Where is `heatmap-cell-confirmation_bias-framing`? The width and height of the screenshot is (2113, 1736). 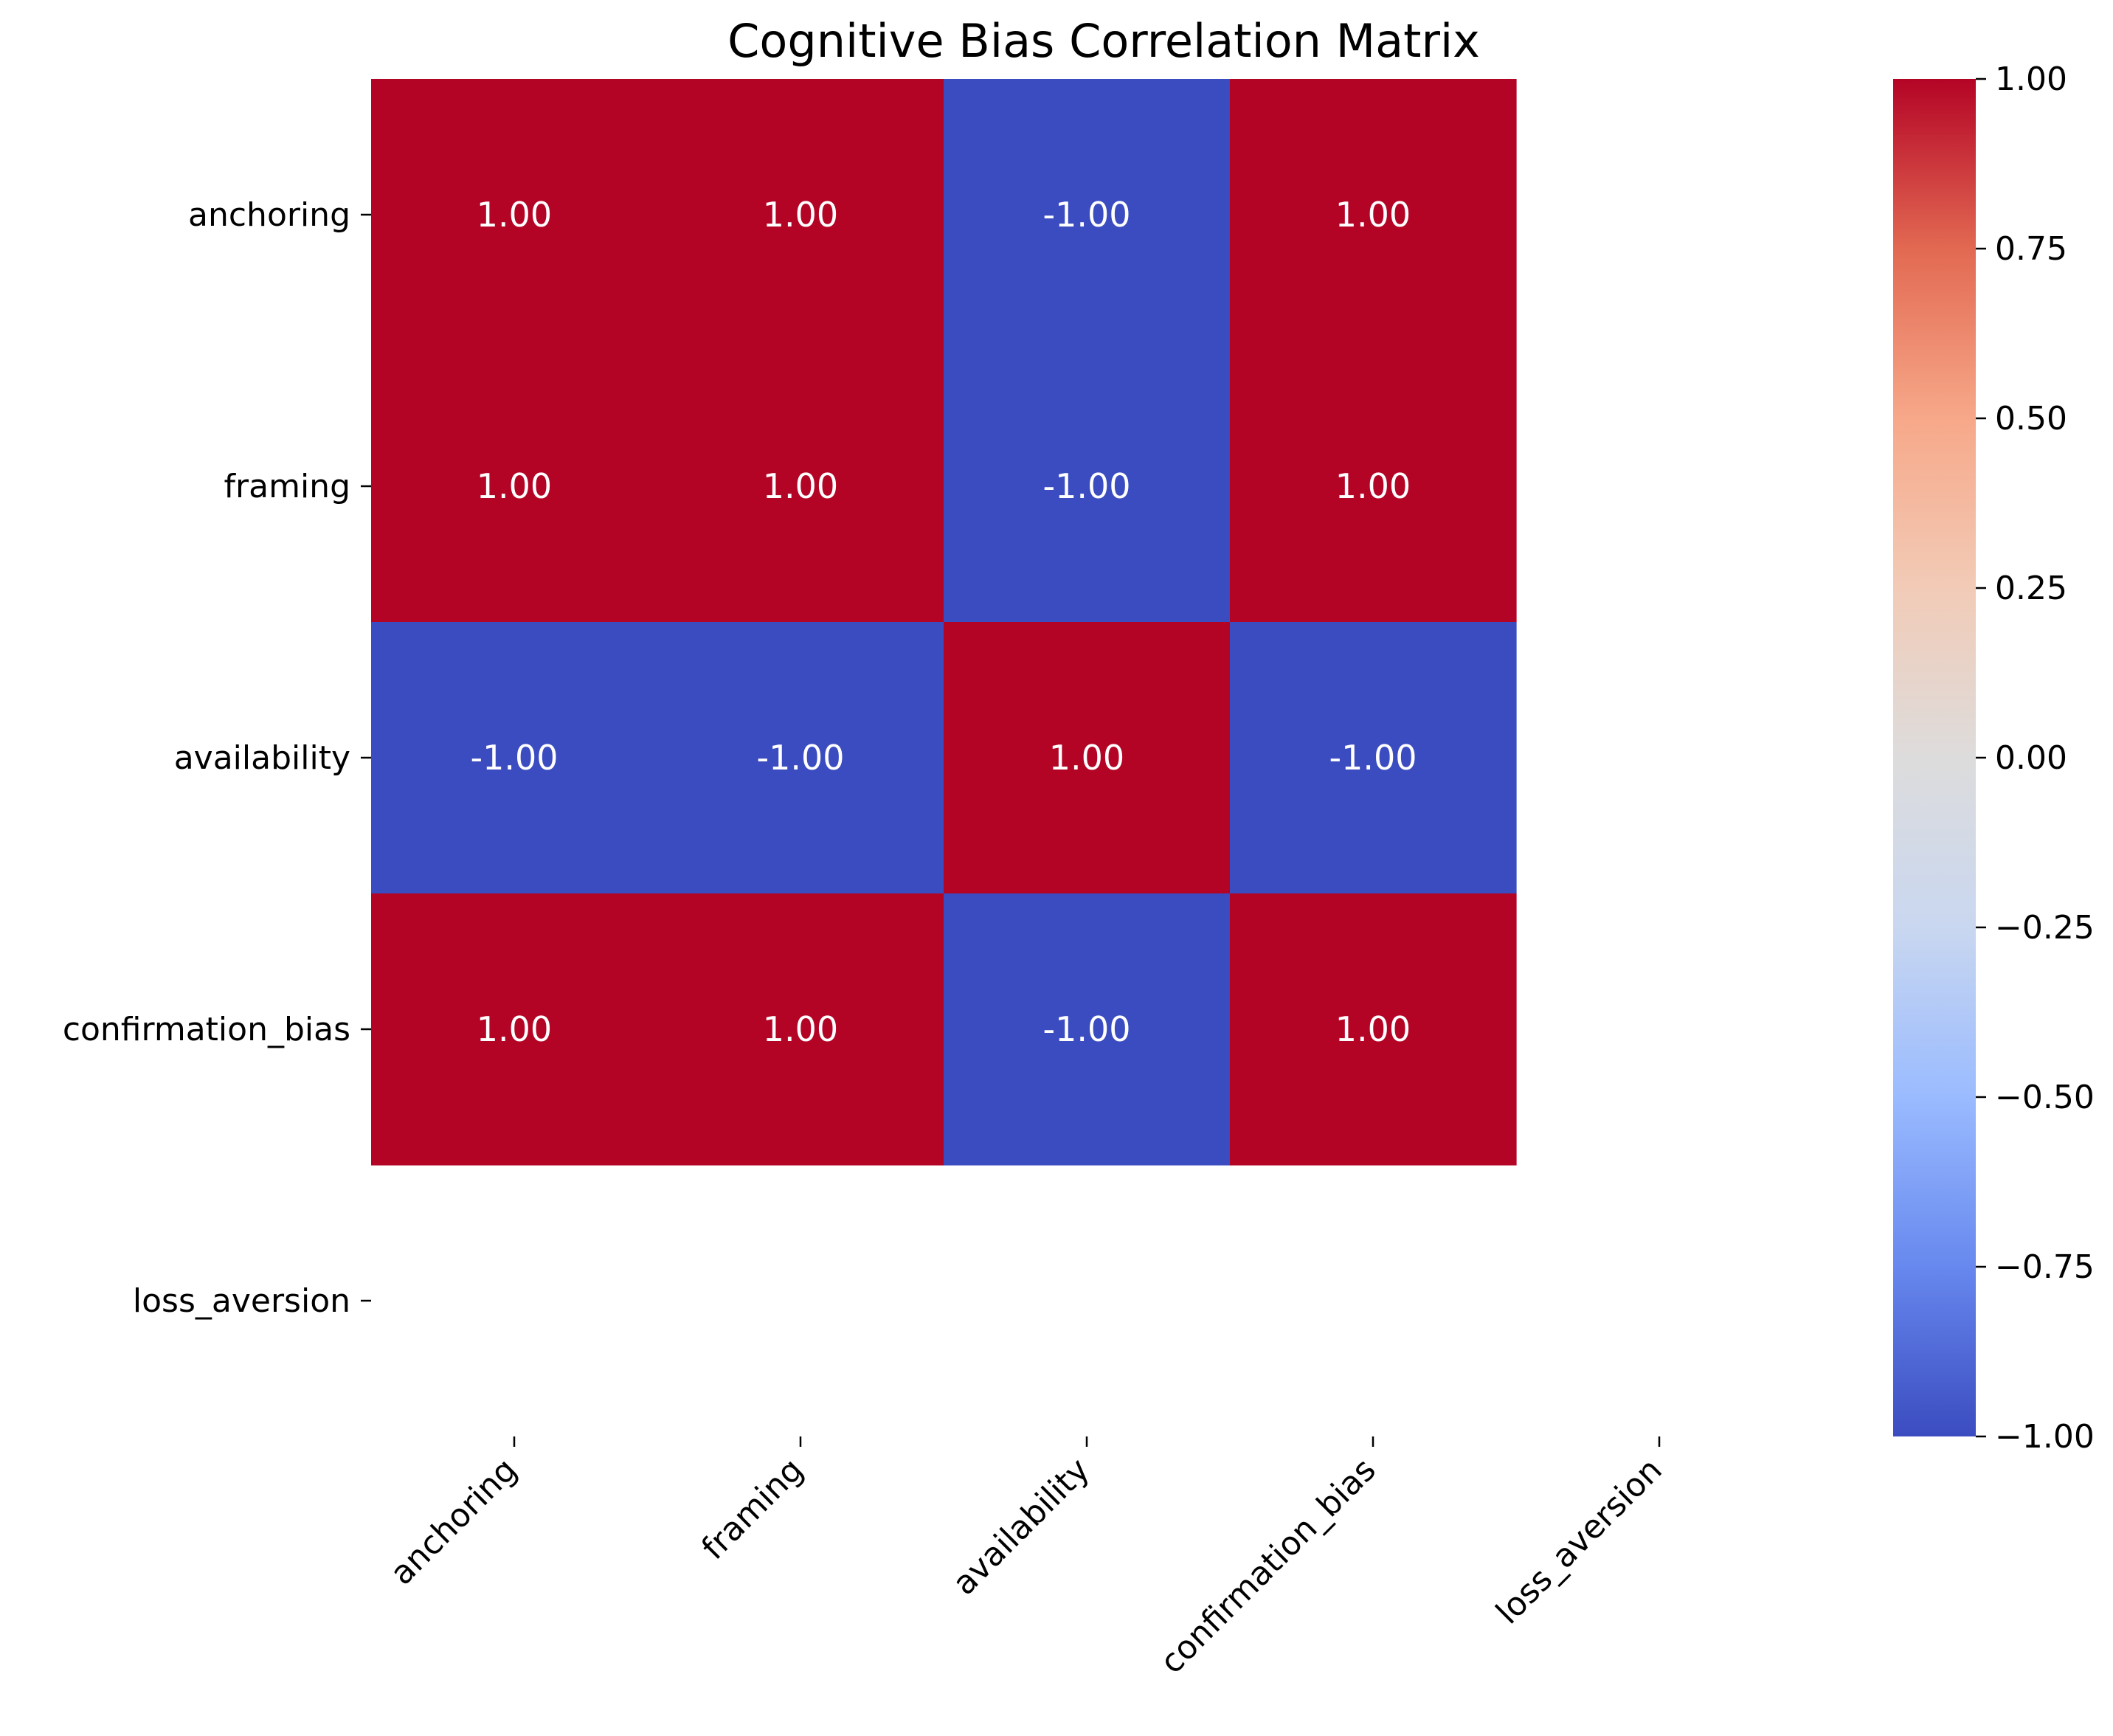
heatmap-cell-confirmation_bias-framing is located at coordinates (800, 1029).